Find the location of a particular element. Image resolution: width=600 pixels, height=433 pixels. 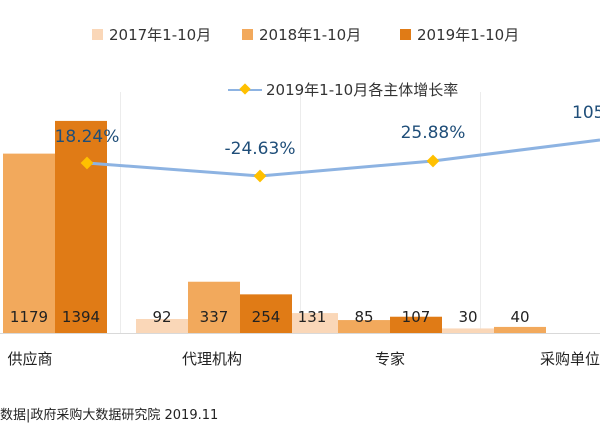

legend-swatch-2018 is located at coordinates (247, 34).